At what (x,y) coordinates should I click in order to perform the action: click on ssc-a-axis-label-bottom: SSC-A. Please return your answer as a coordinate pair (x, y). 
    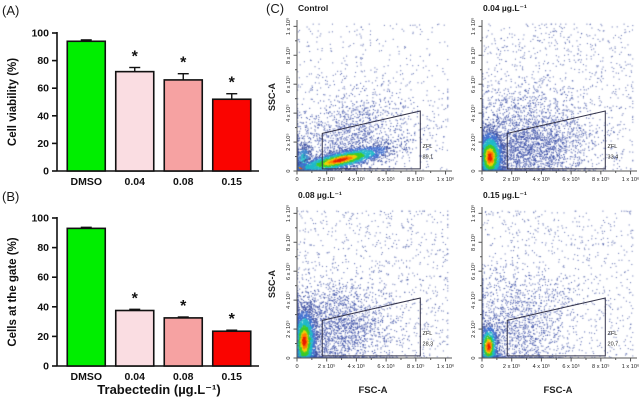
    Looking at the image, I should click on (272, 284).